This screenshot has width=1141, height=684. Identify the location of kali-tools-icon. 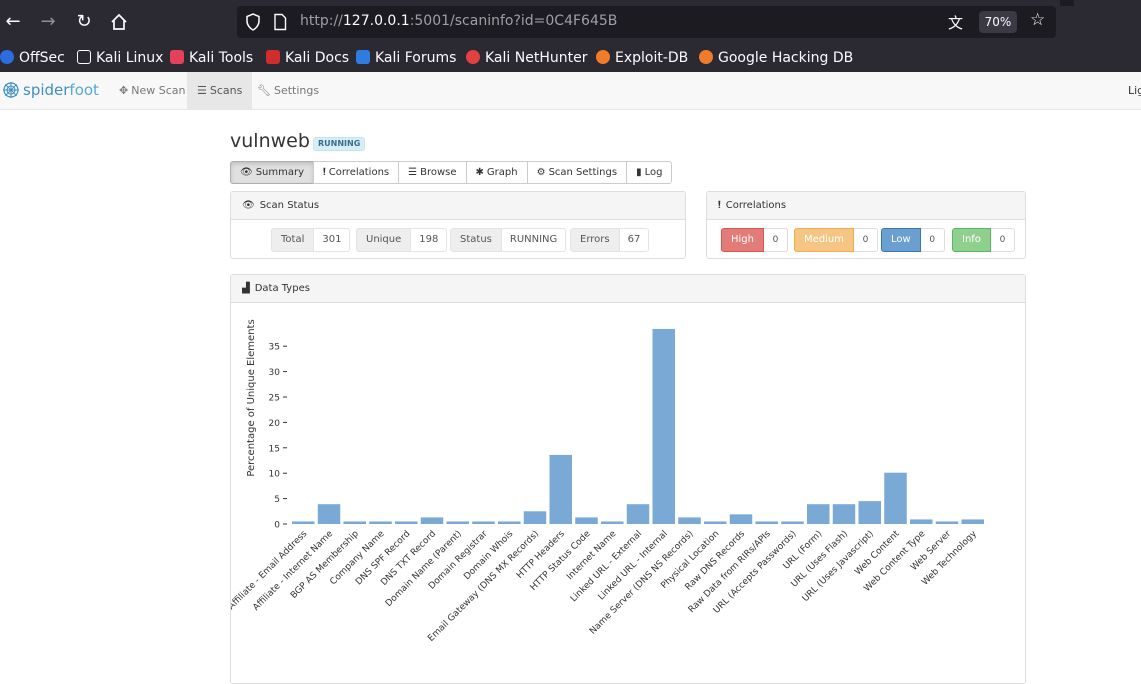
(177, 57).